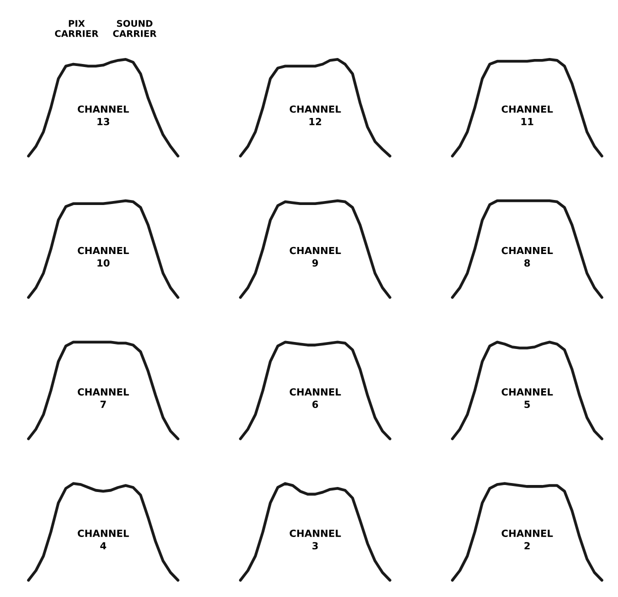  Describe the element at coordinates (76, 28) in the screenshot. I see `text: PIX CARRIER` at that location.